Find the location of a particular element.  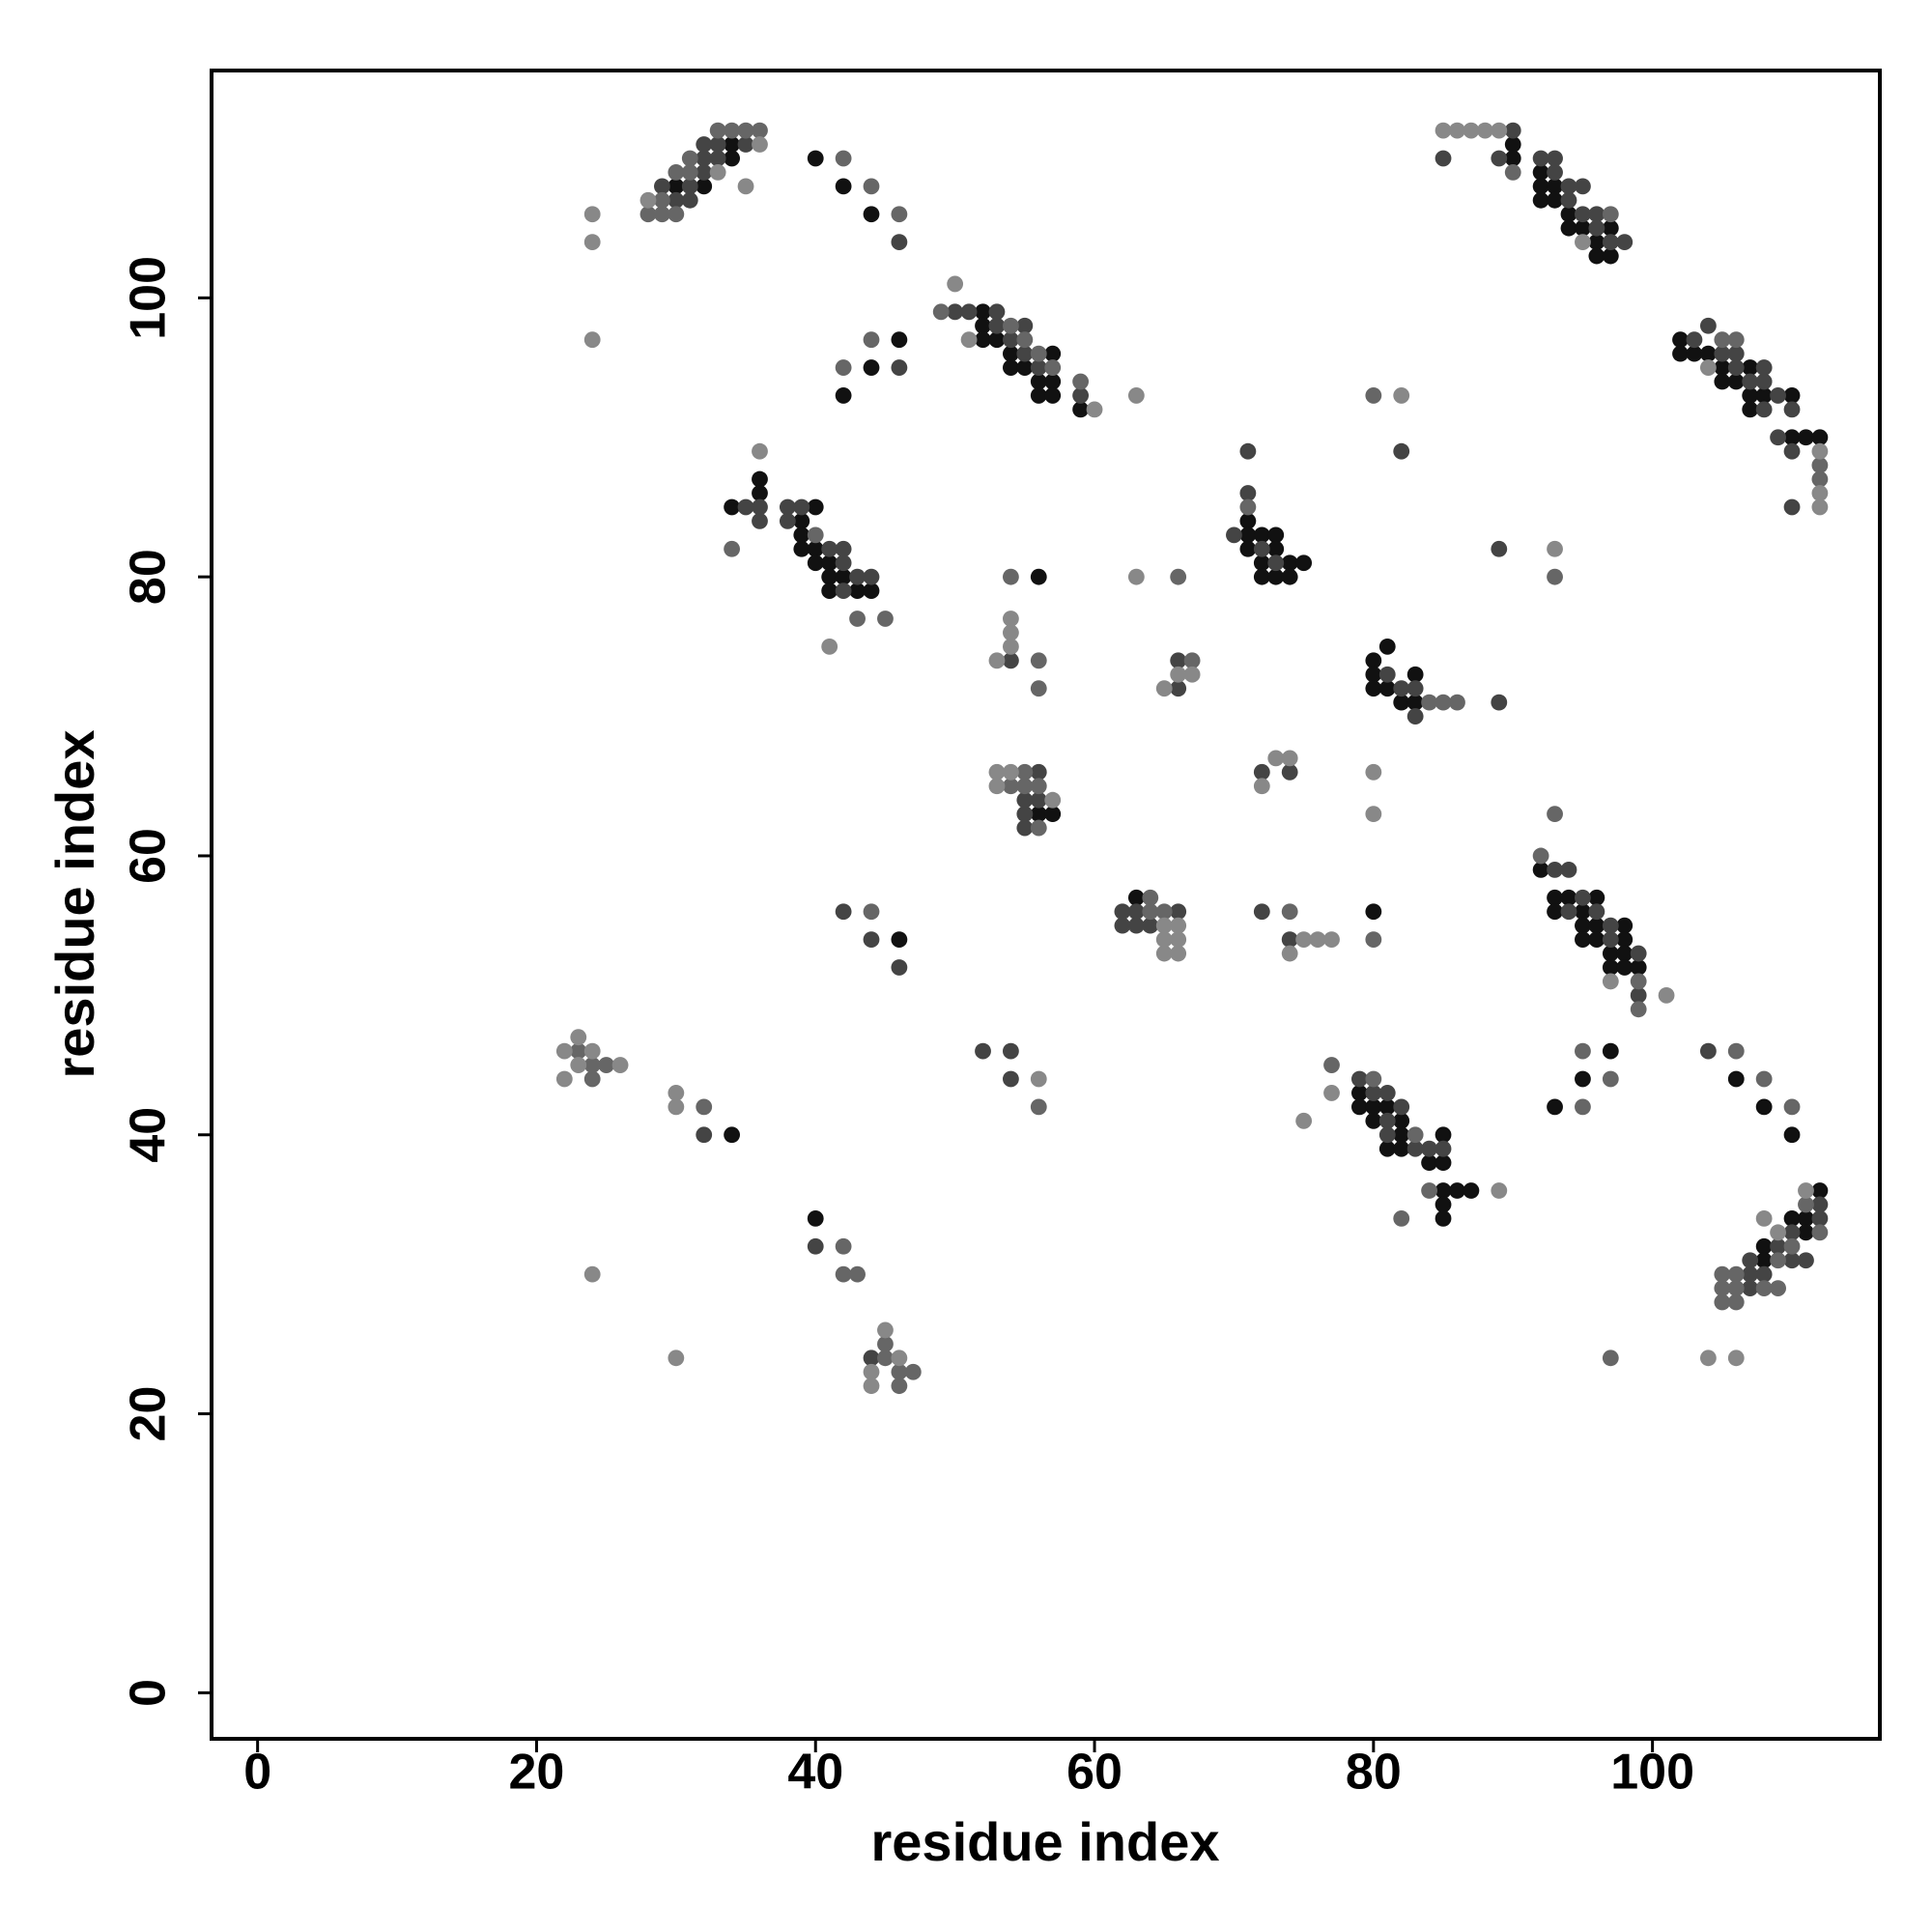

x-axis-title: residue index is located at coordinates (1044, 1841).